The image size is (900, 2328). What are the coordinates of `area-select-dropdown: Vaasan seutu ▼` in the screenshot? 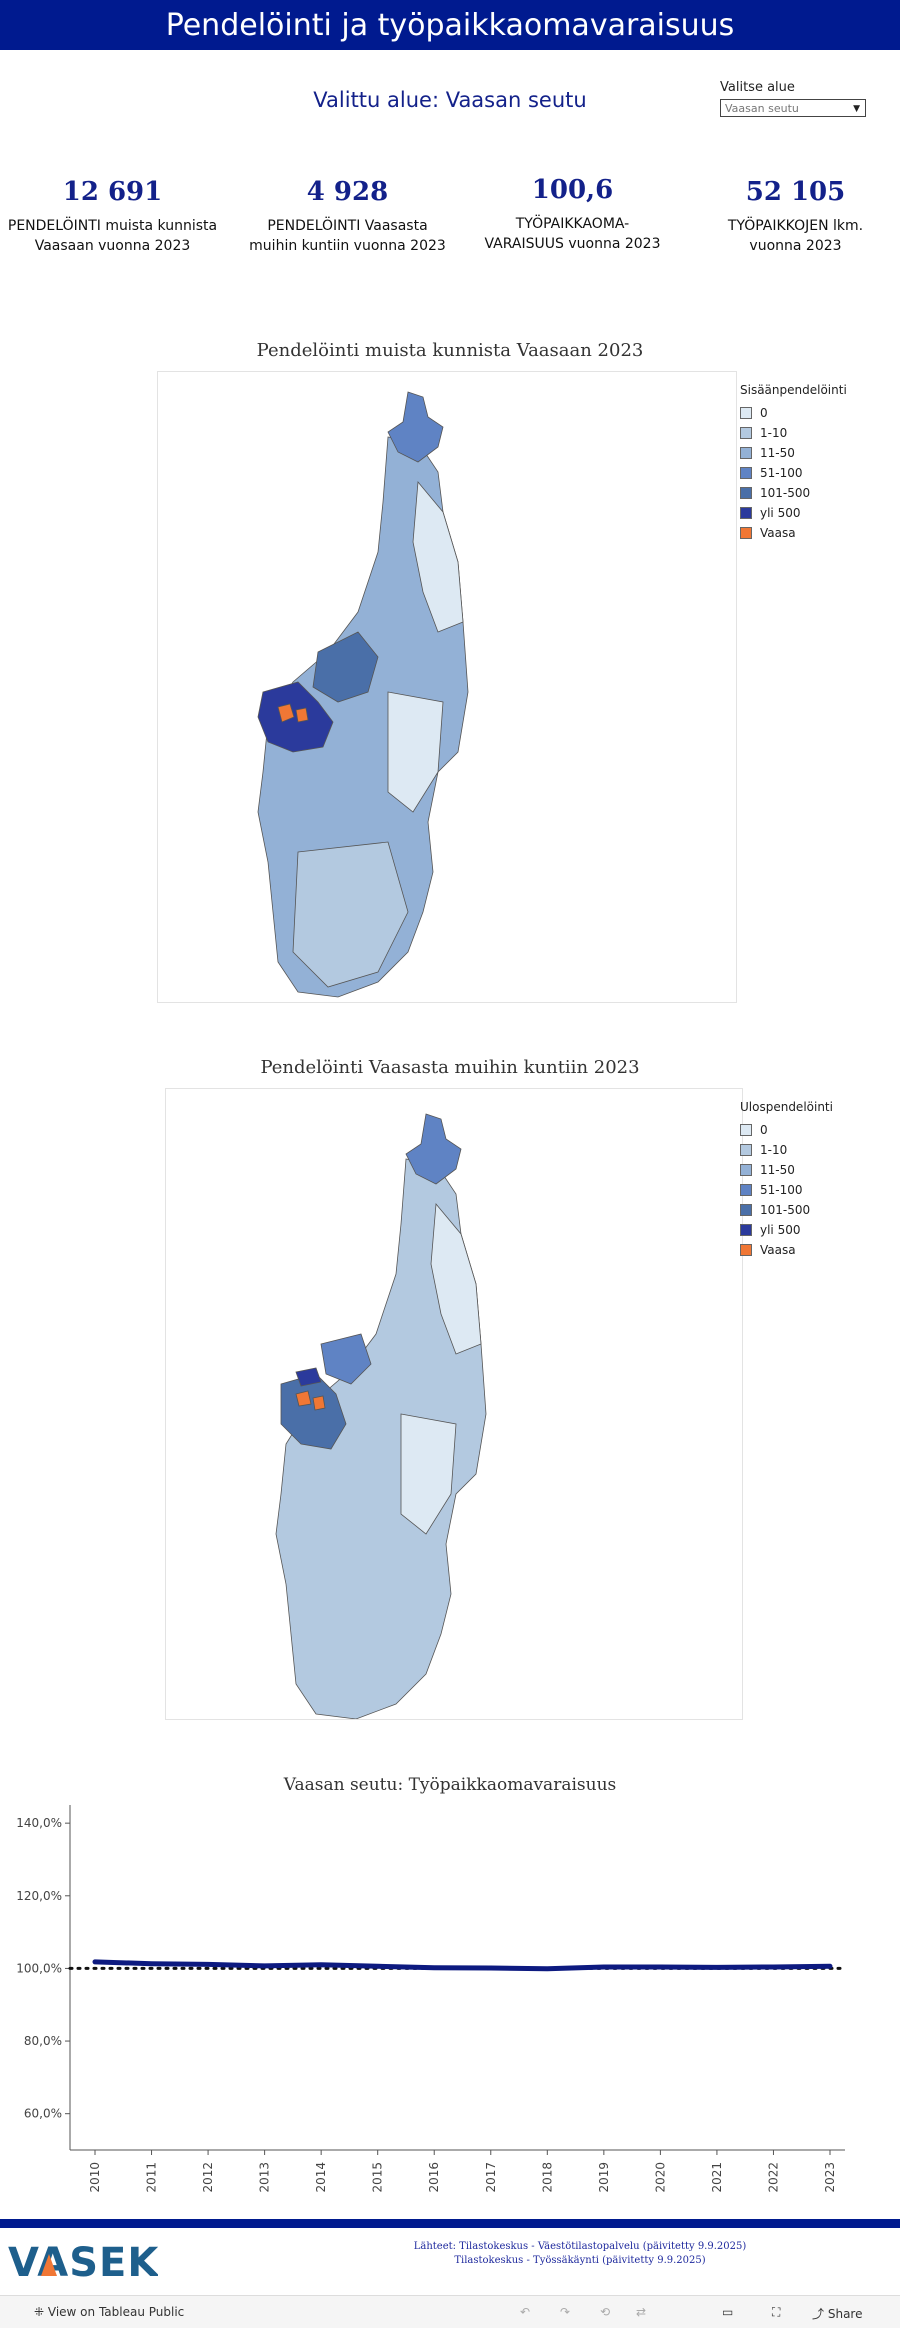 It's located at (793, 108).